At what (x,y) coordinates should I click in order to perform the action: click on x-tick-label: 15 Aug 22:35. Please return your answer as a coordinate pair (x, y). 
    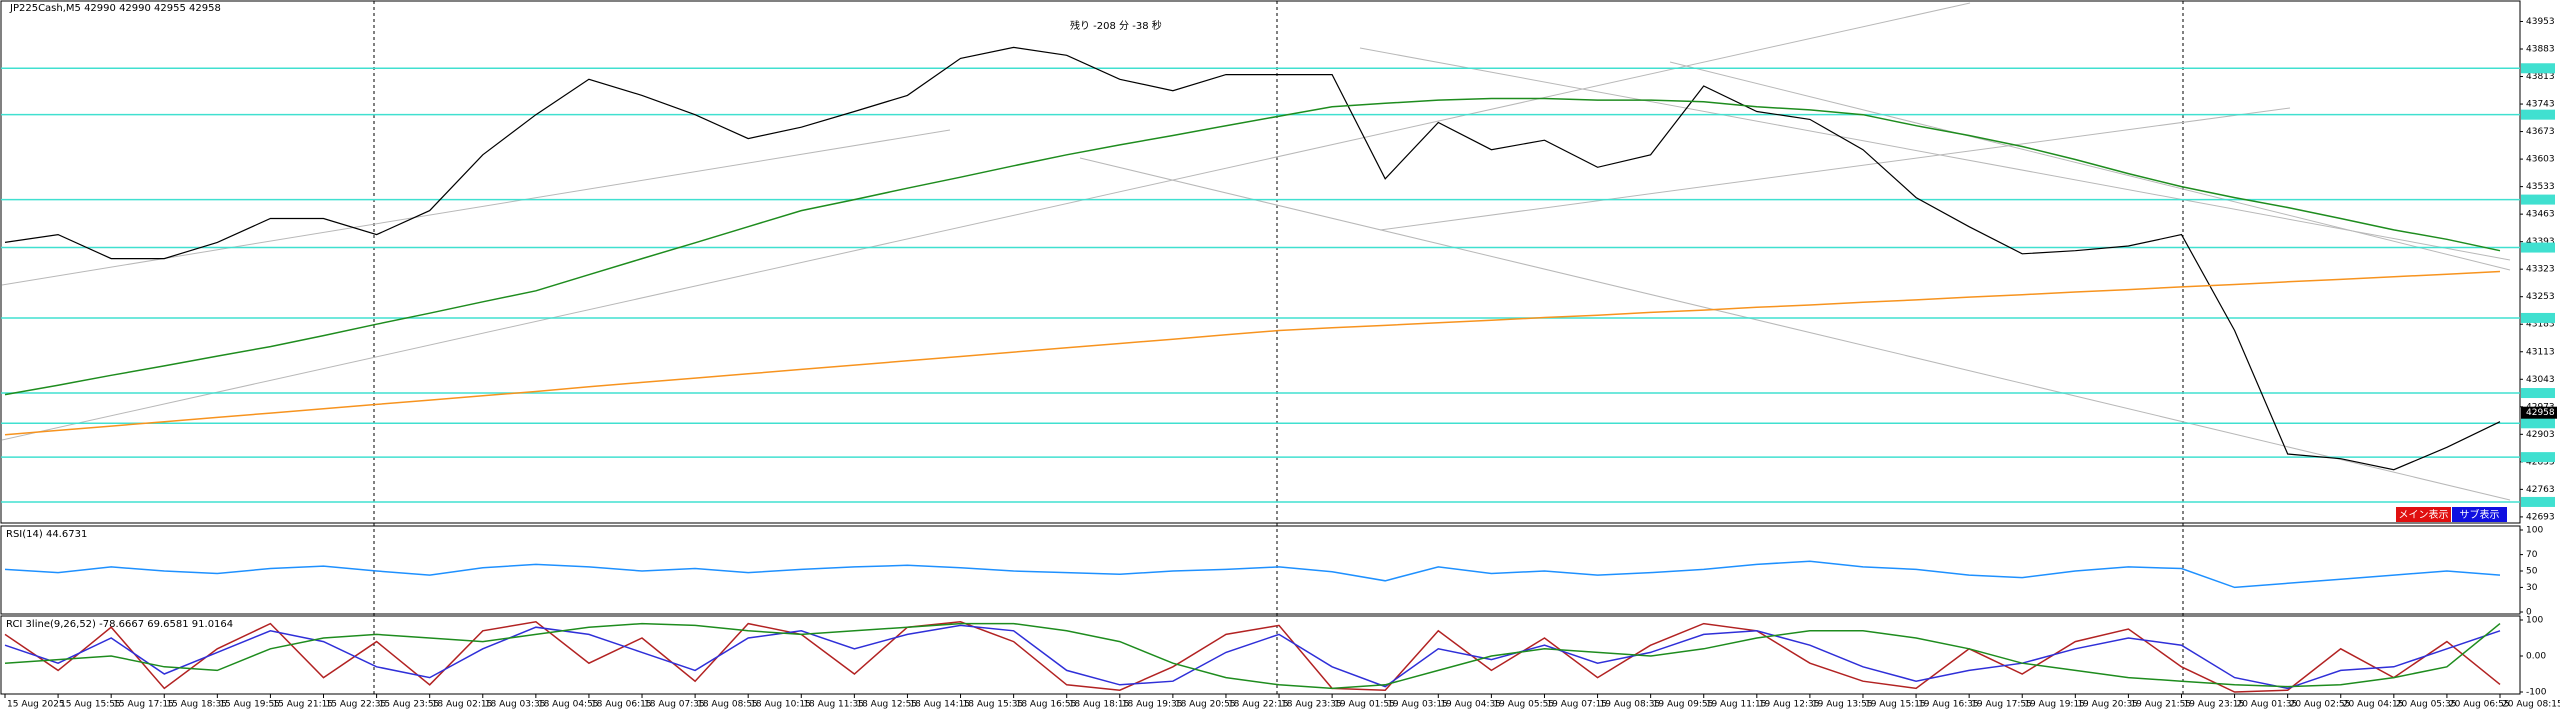
    Looking at the image, I should click on (356, 705).